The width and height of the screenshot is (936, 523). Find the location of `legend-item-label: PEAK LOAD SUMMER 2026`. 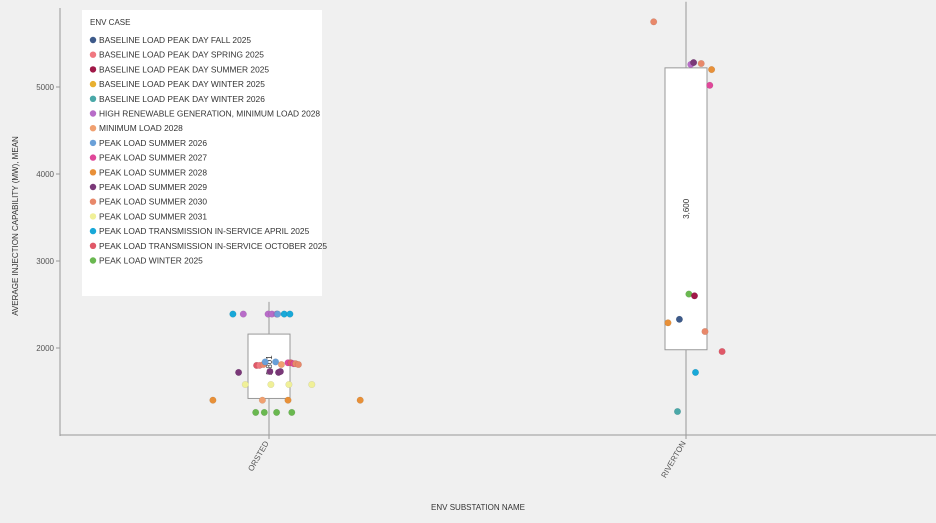

legend-item-label: PEAK LOAD SUMMER 2026 is located at coordinates (153, 143).